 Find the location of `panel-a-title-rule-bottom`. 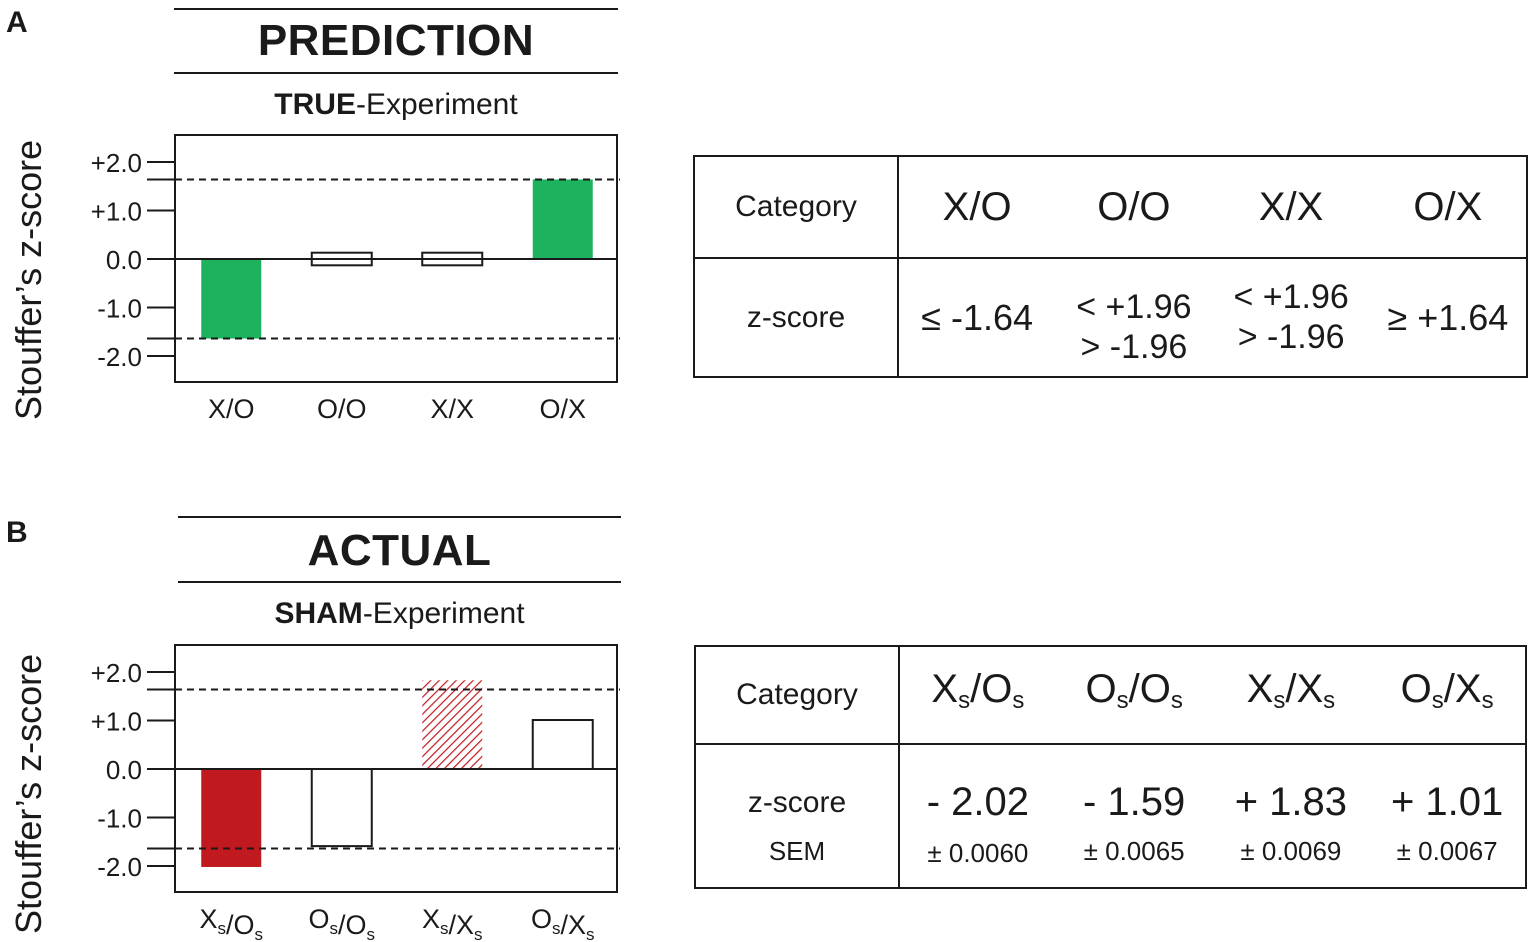

panel-a-title-rule-bottom is located at coordinates (396, 73).